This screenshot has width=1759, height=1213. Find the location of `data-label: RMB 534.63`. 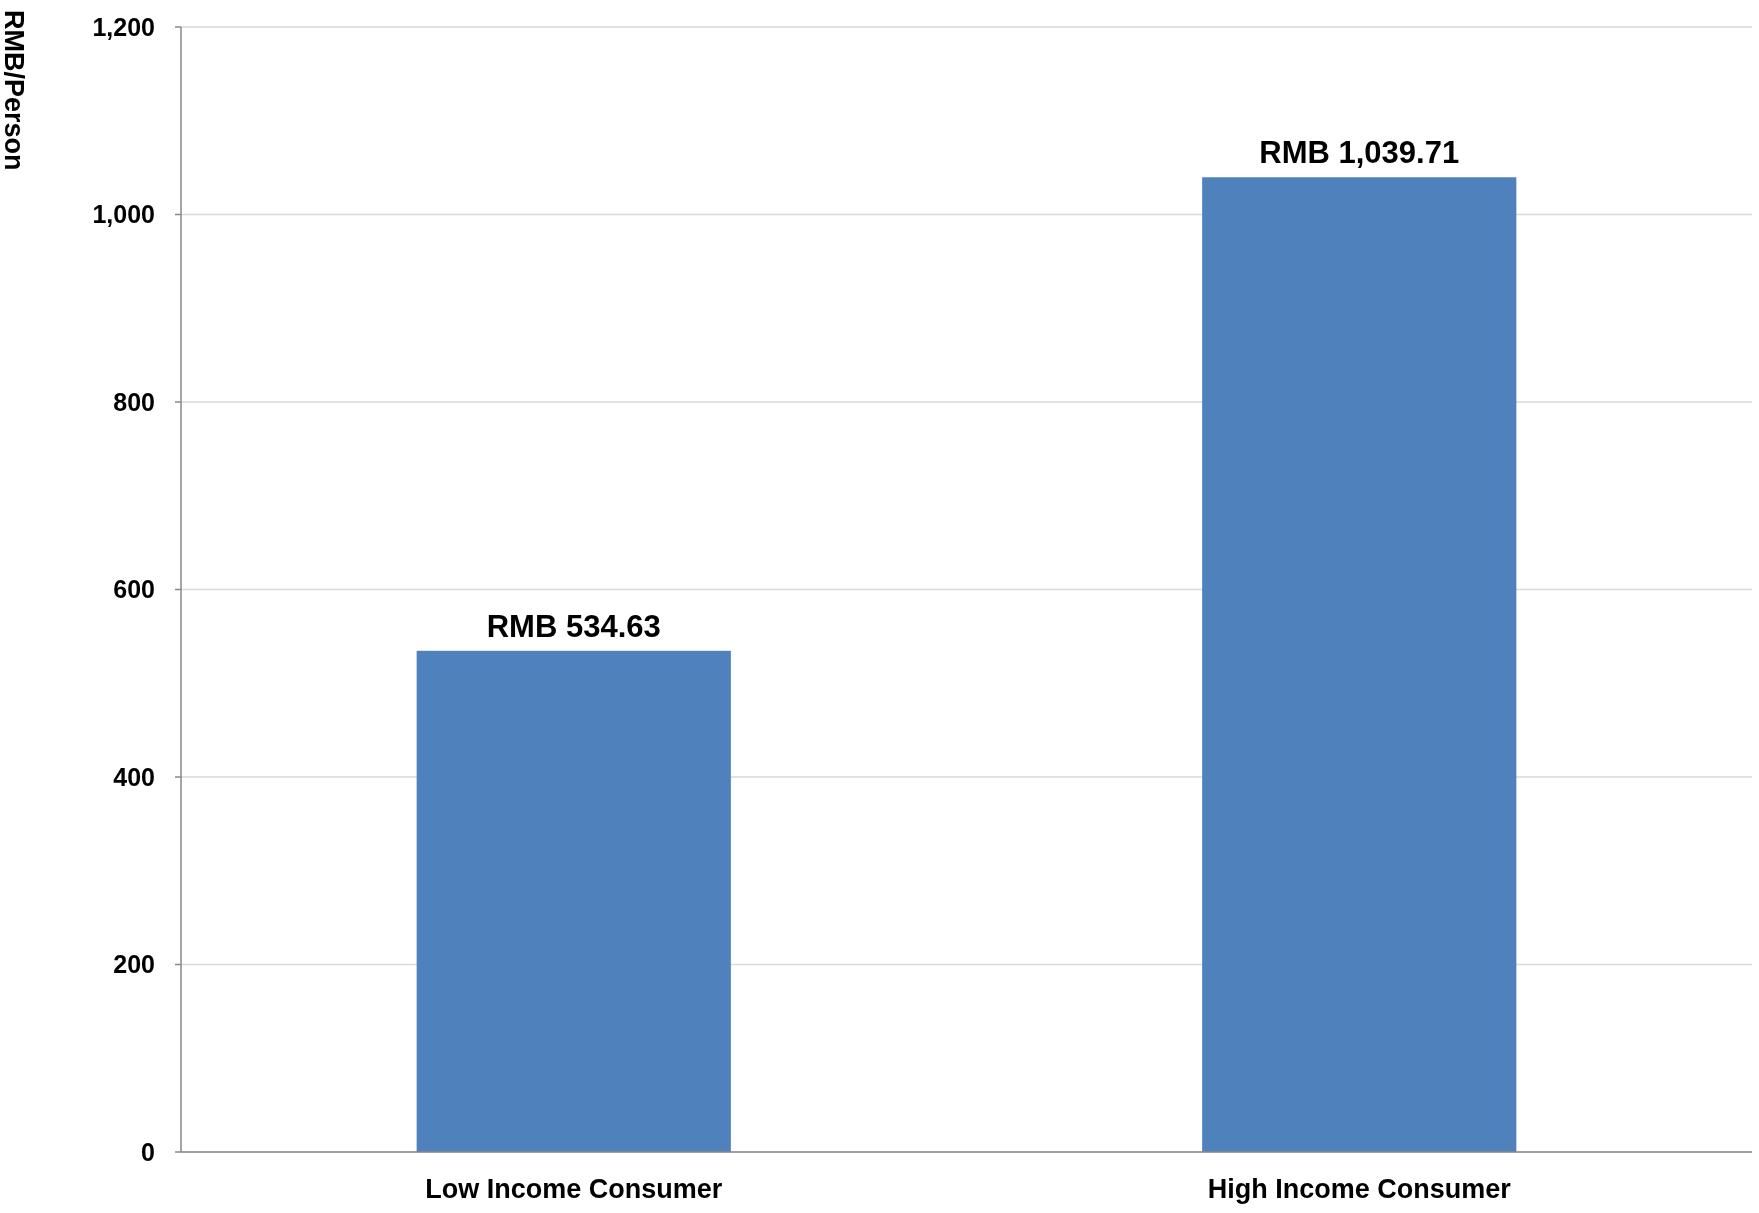

data-label: RMB 534.63 is located at coordinates (573, 626).